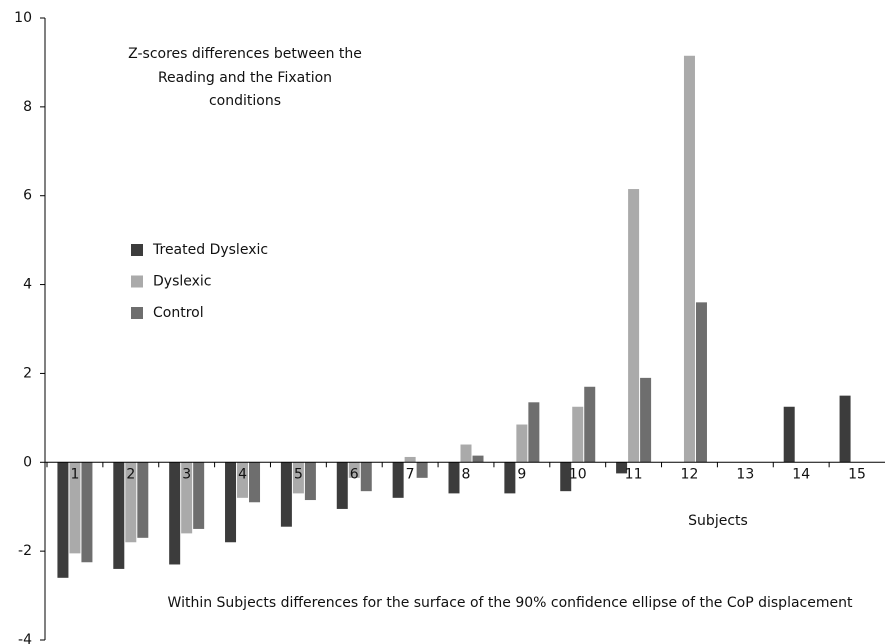 The image size is (889, 644). Describe the element at coordinates (178, 313) in the screenshot. I see `legend-label: Control` at that location.